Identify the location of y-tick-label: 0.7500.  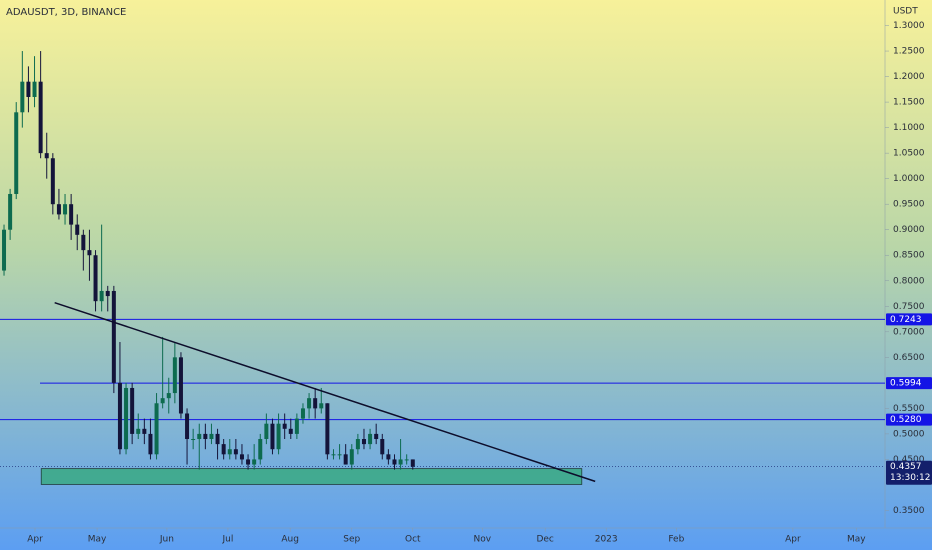
(909, 307).